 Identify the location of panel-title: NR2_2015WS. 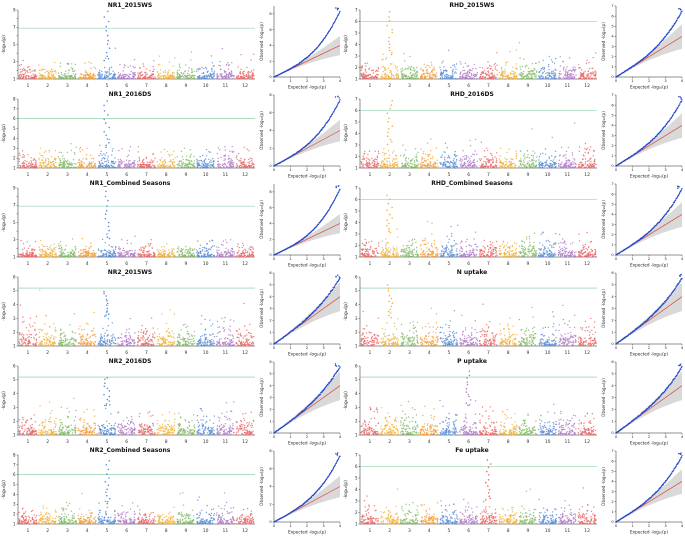
(130, 272).